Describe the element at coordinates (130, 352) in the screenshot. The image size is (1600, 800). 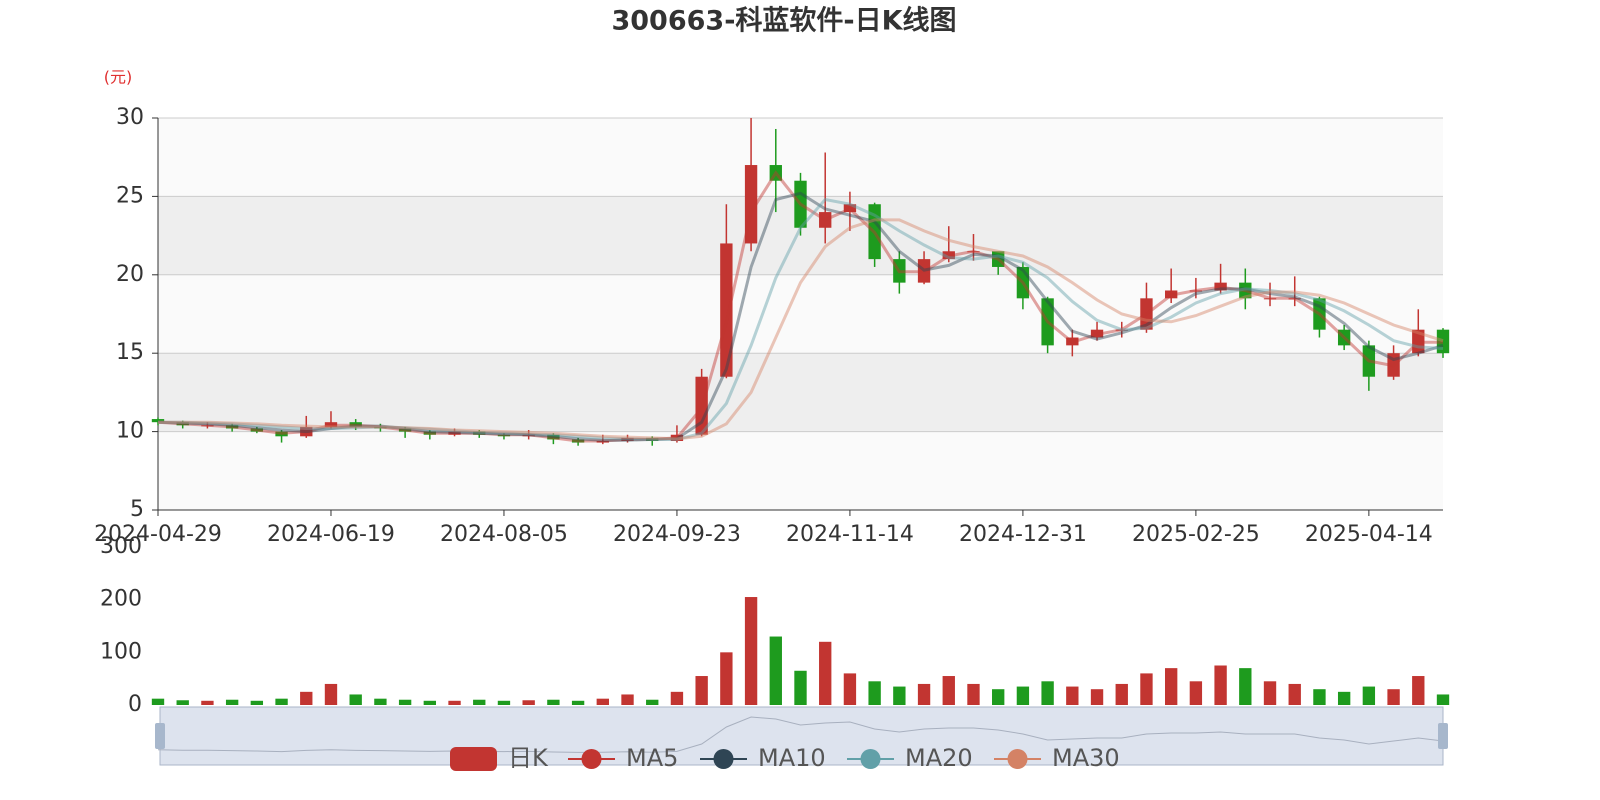
I see `y-tick-label: 15` at that location.